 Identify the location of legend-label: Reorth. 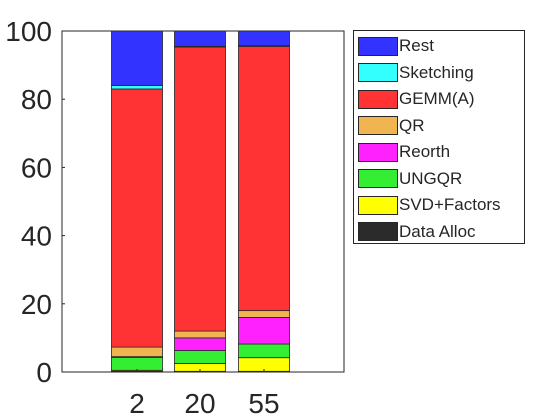
(425, 151).